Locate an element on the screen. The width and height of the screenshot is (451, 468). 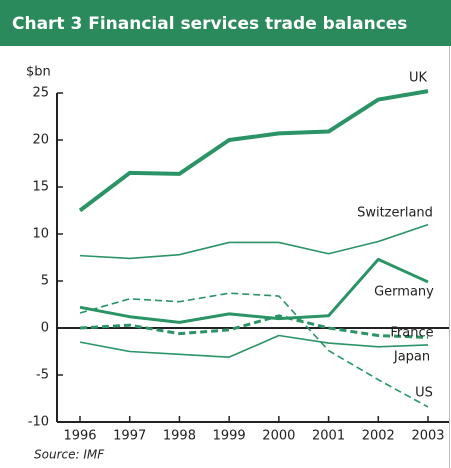
series-label: Switzerland is located at coordinates (395, 213).